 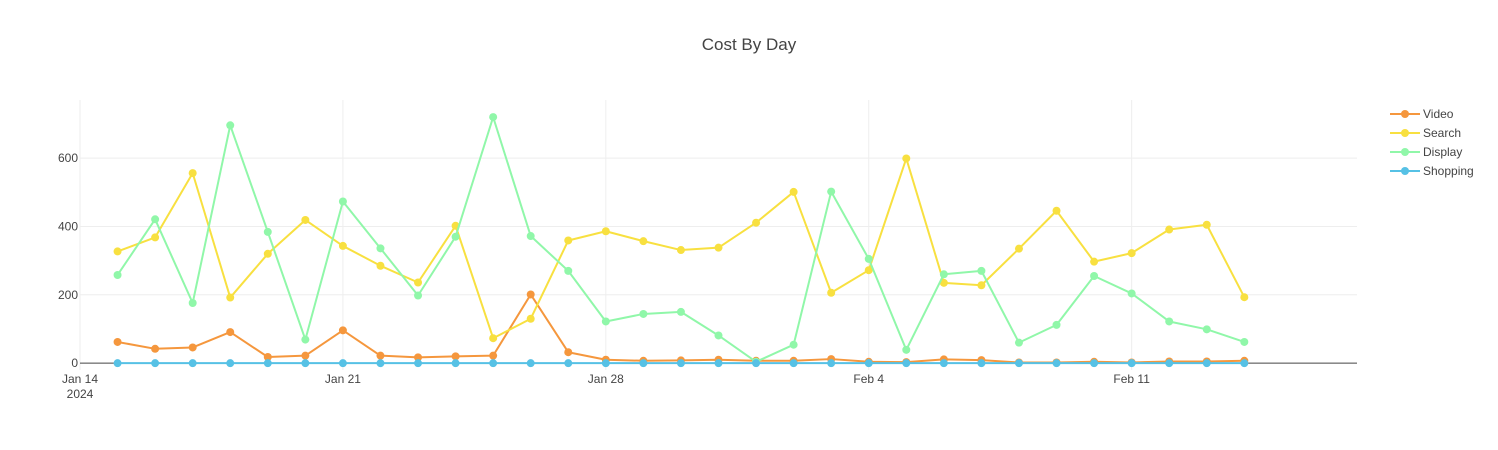 I want to click on legend-item-search: Search, so click(x=1425, y=133).